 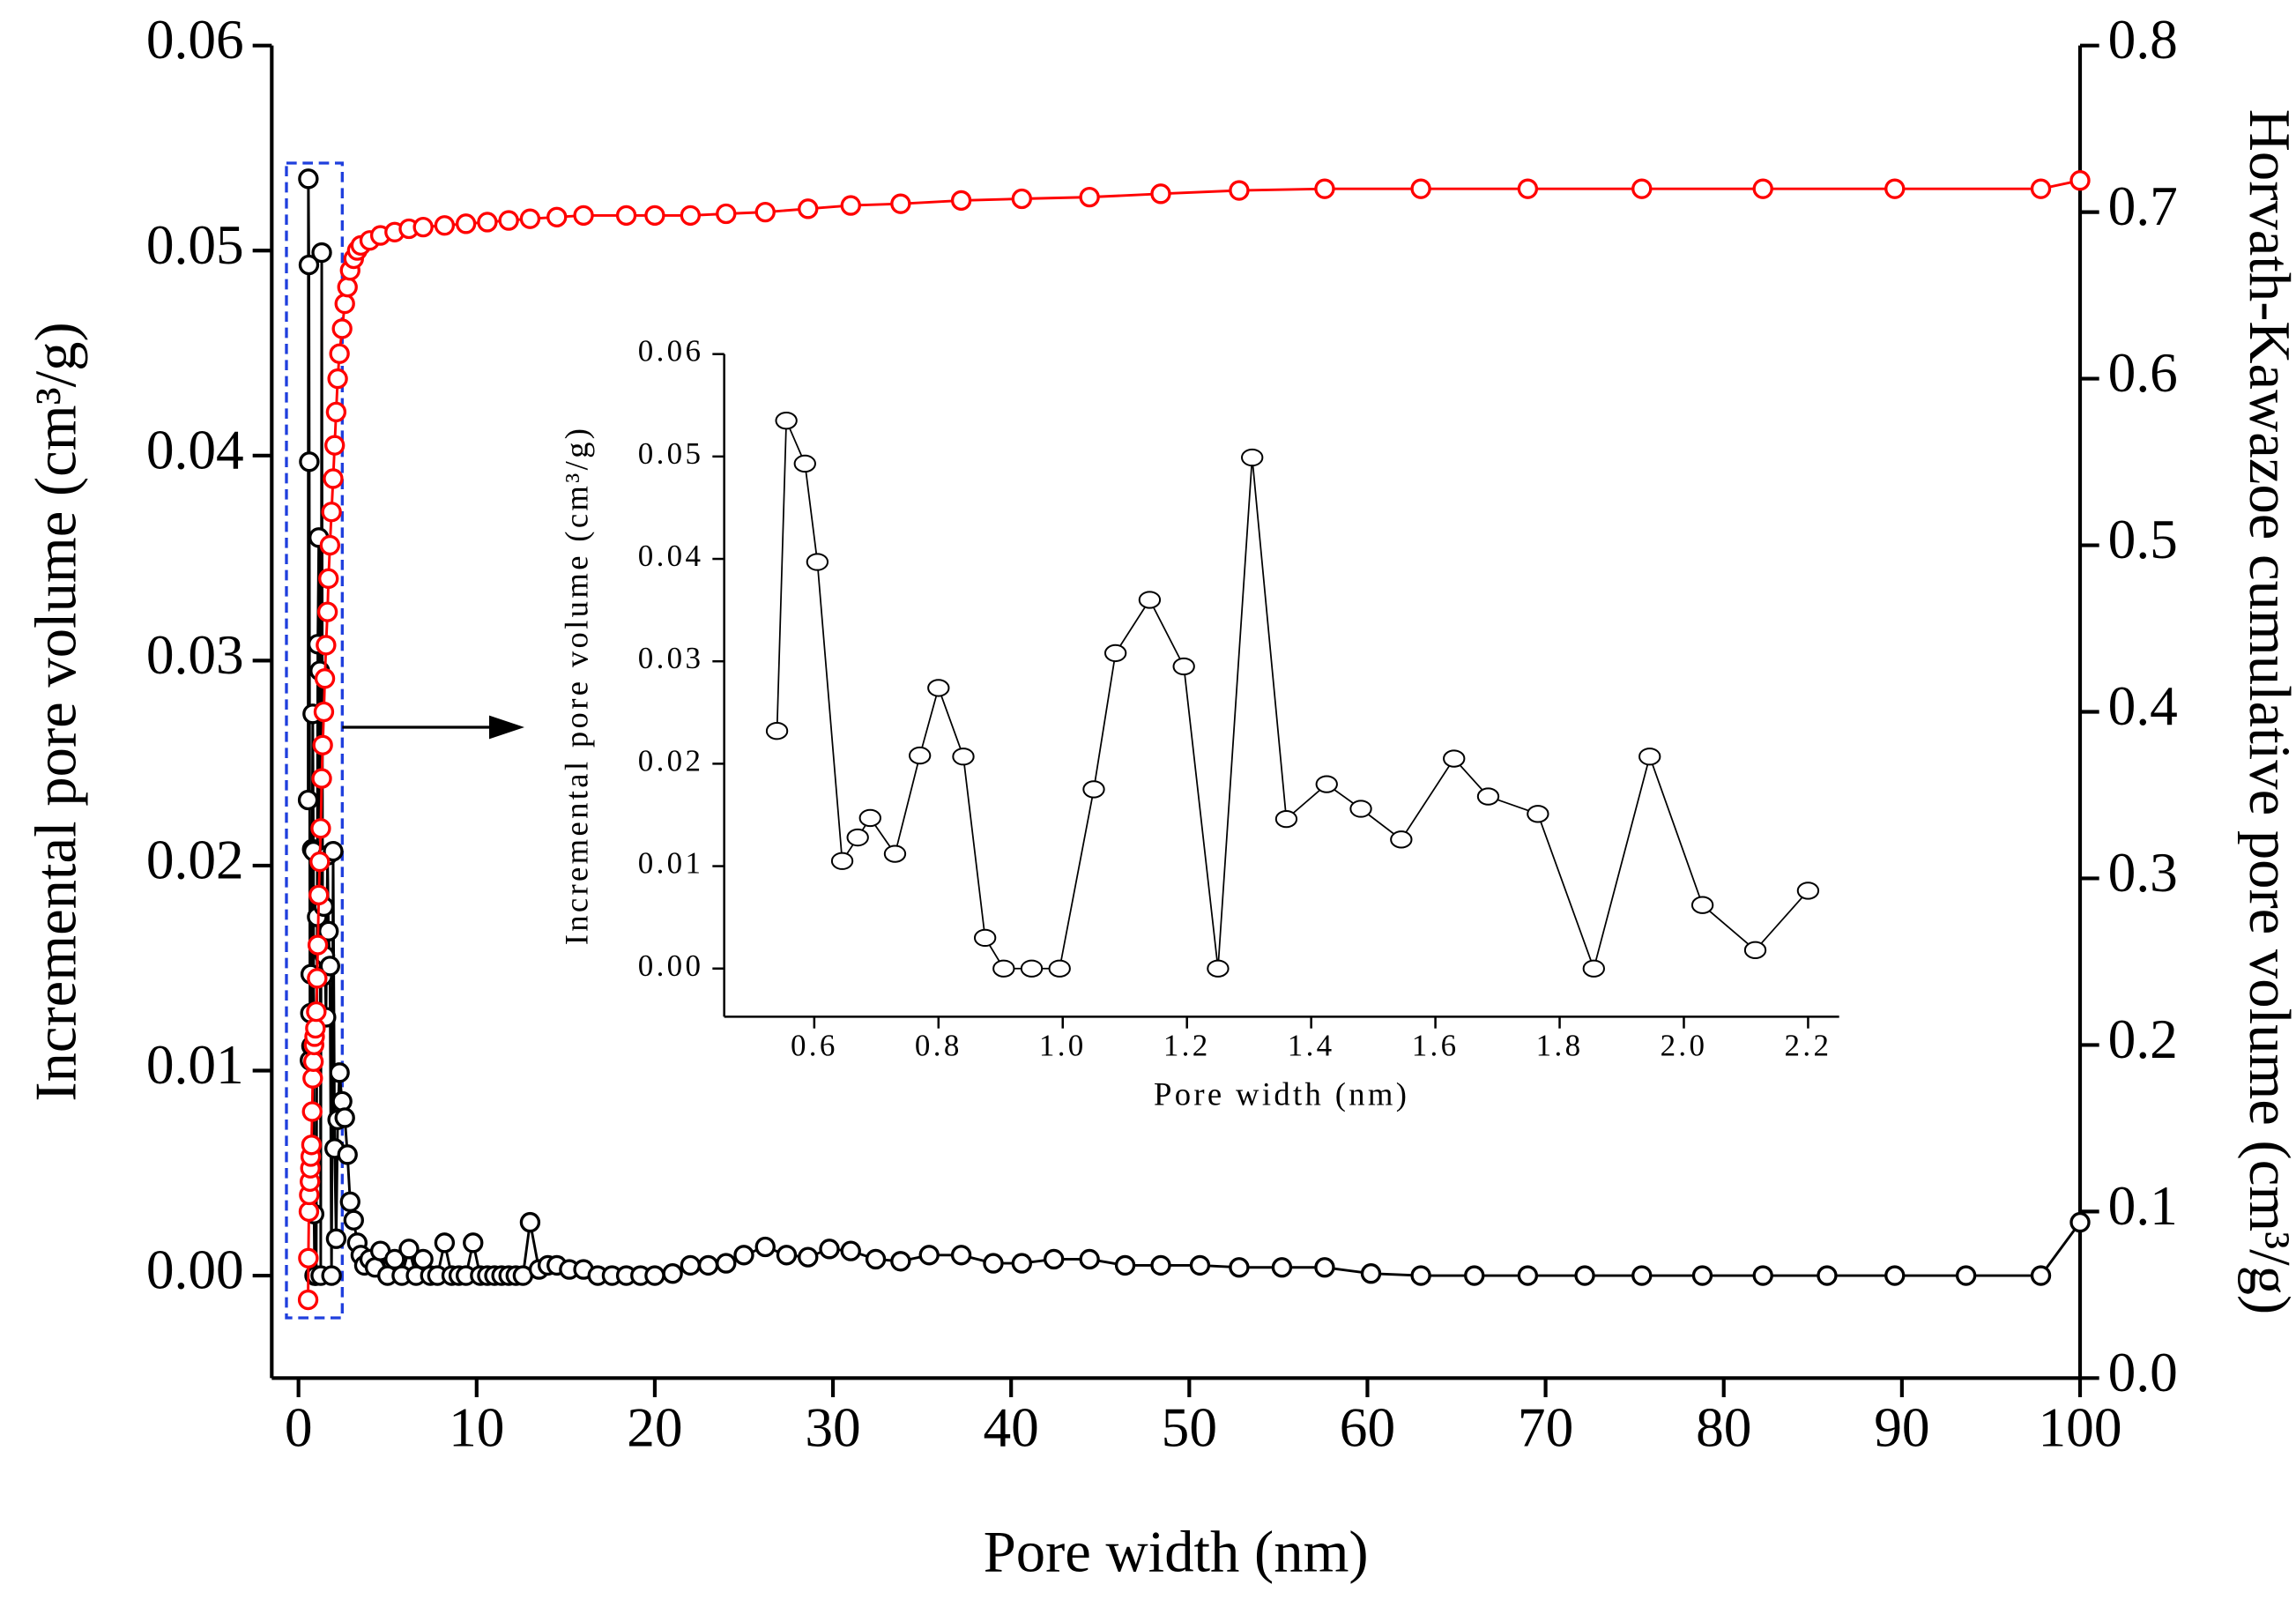 What do you see at coordinates (1011, 1428) in the screenshot?
I see `x-tick-label: 40` at bounding box center [1011, 1428].